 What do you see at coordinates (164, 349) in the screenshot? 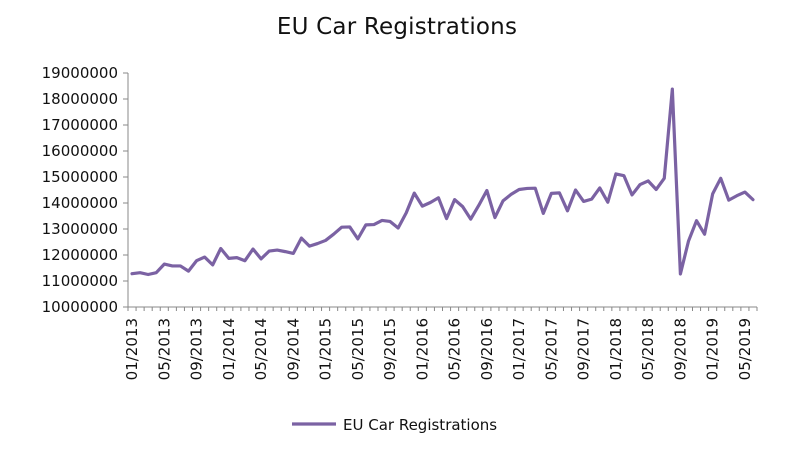
I see `x-tick-label: 05/2013` at bounding box center [164, 349].